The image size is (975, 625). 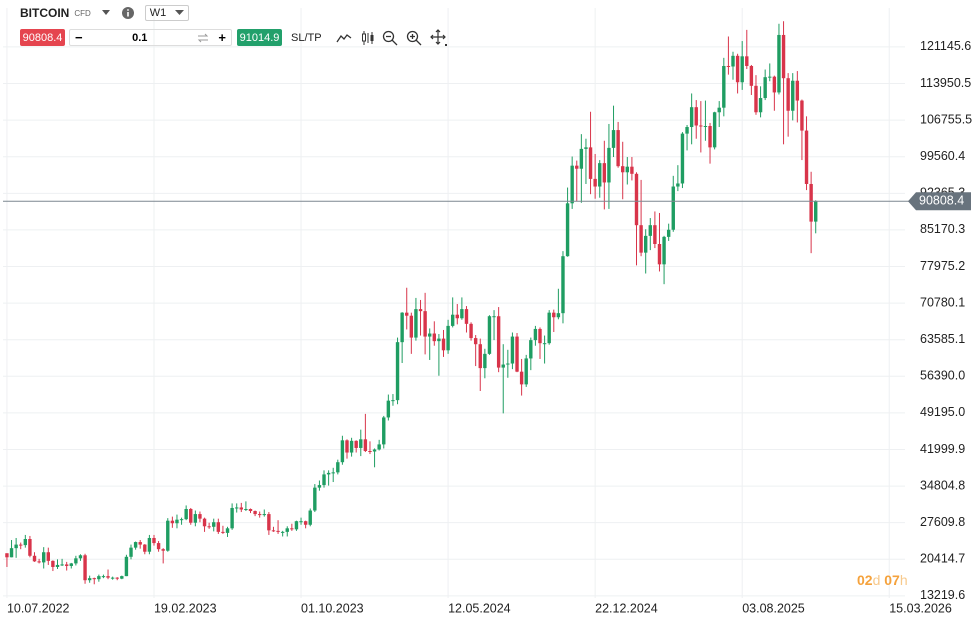 I want to click on buy-button: 91014.9, so click(x=259, y=37).